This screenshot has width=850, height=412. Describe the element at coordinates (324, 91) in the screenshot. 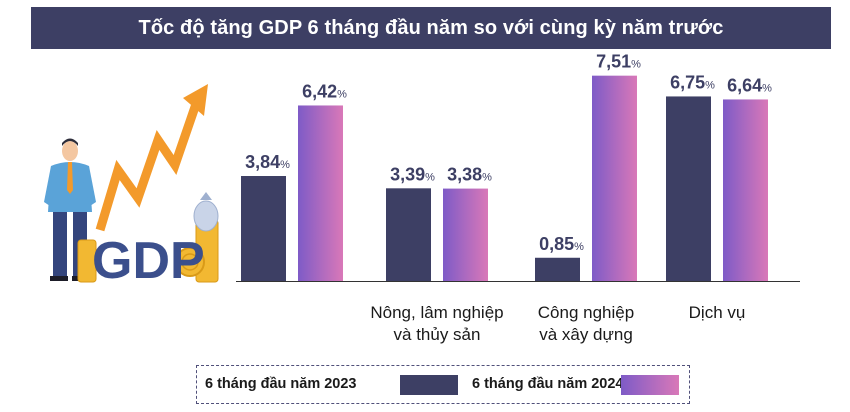

I see `data-label-2024-0: 6,42%` at that location.